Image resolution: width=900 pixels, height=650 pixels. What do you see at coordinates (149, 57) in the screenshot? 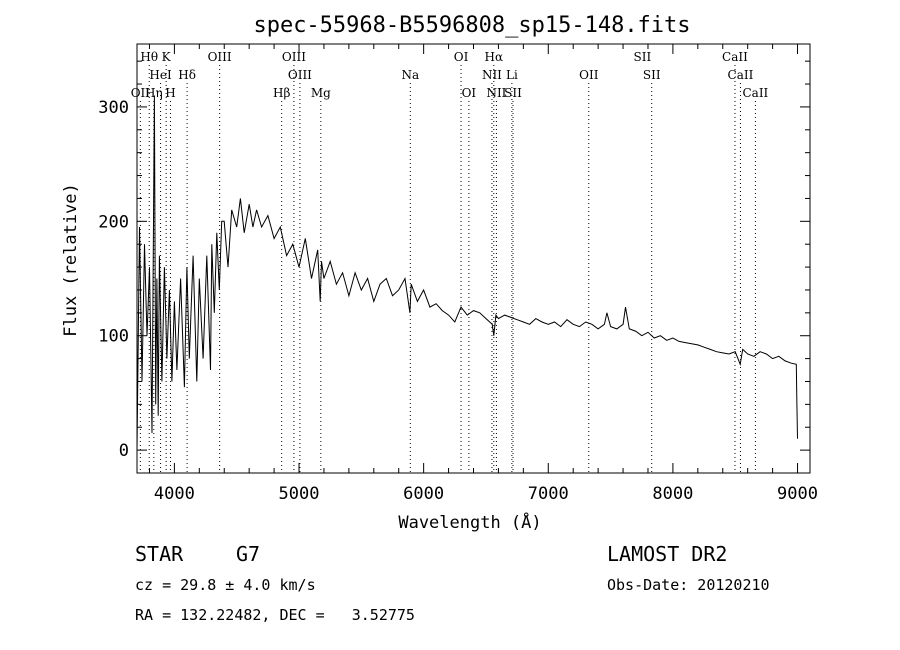
I see `line-marker-label: Hθ` at bounding box center [149, 57].